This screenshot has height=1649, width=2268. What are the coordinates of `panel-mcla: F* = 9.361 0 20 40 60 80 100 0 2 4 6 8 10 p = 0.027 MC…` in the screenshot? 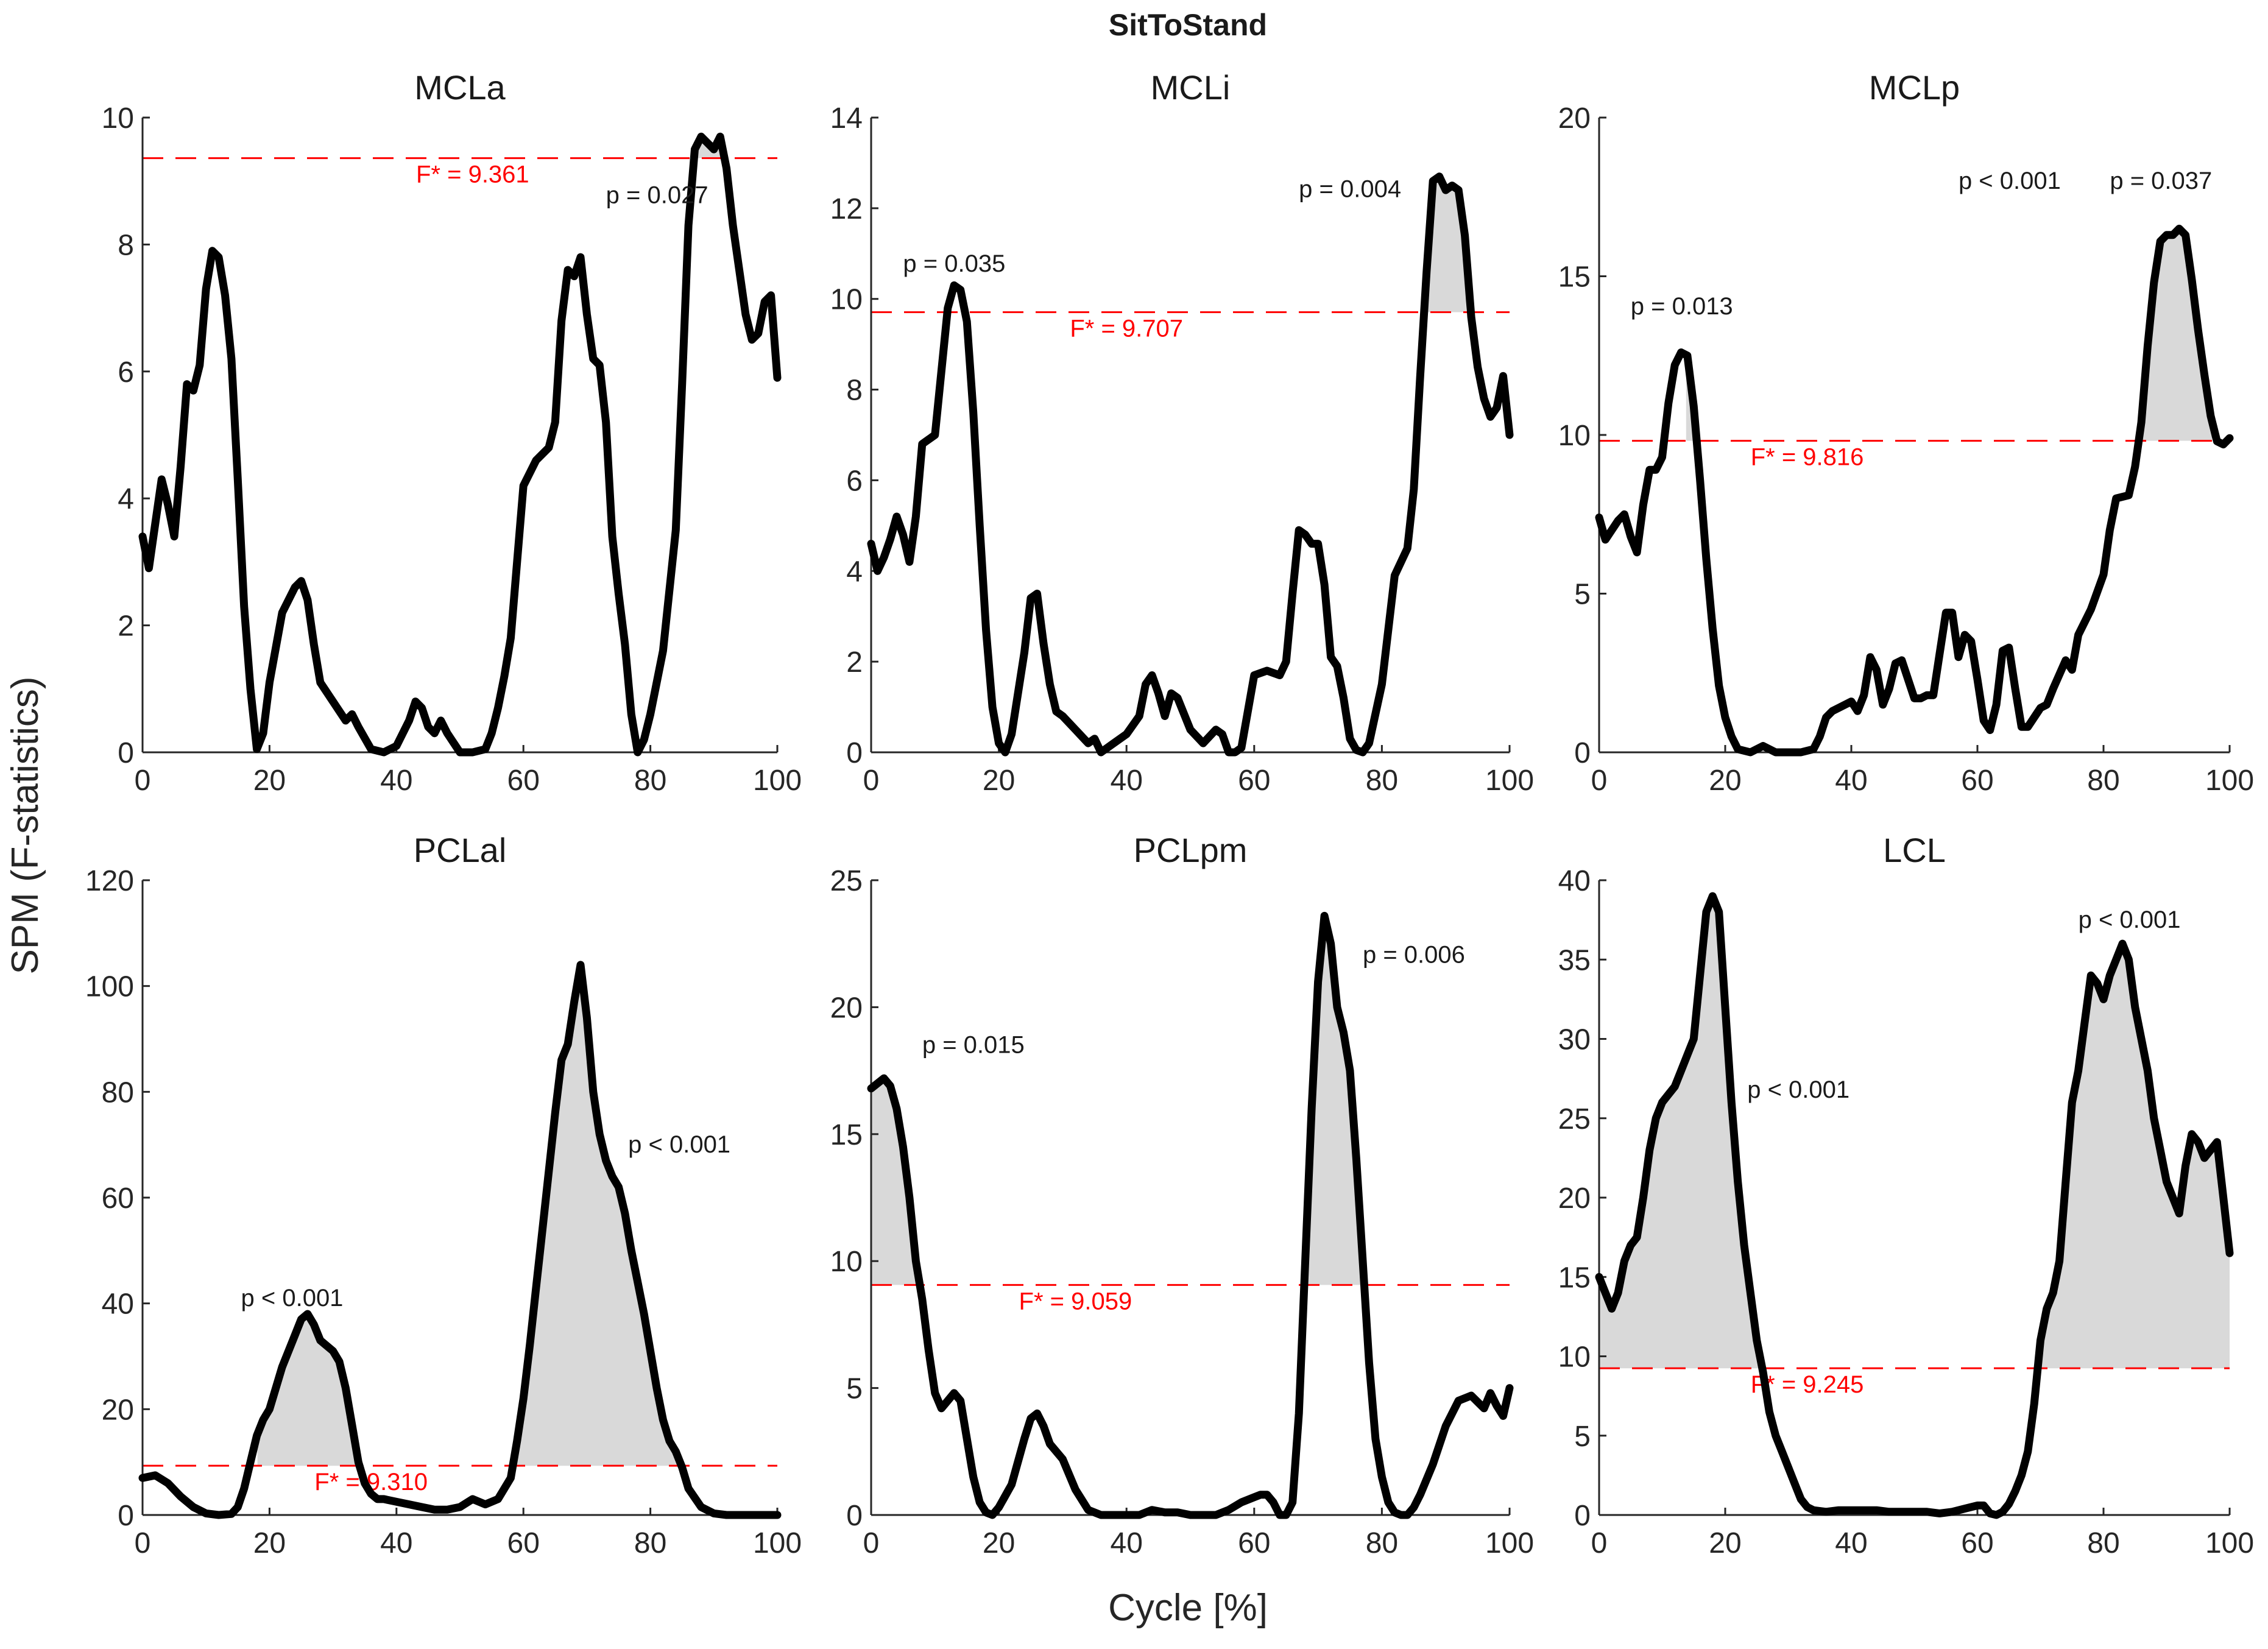 It's located at (452, 432).